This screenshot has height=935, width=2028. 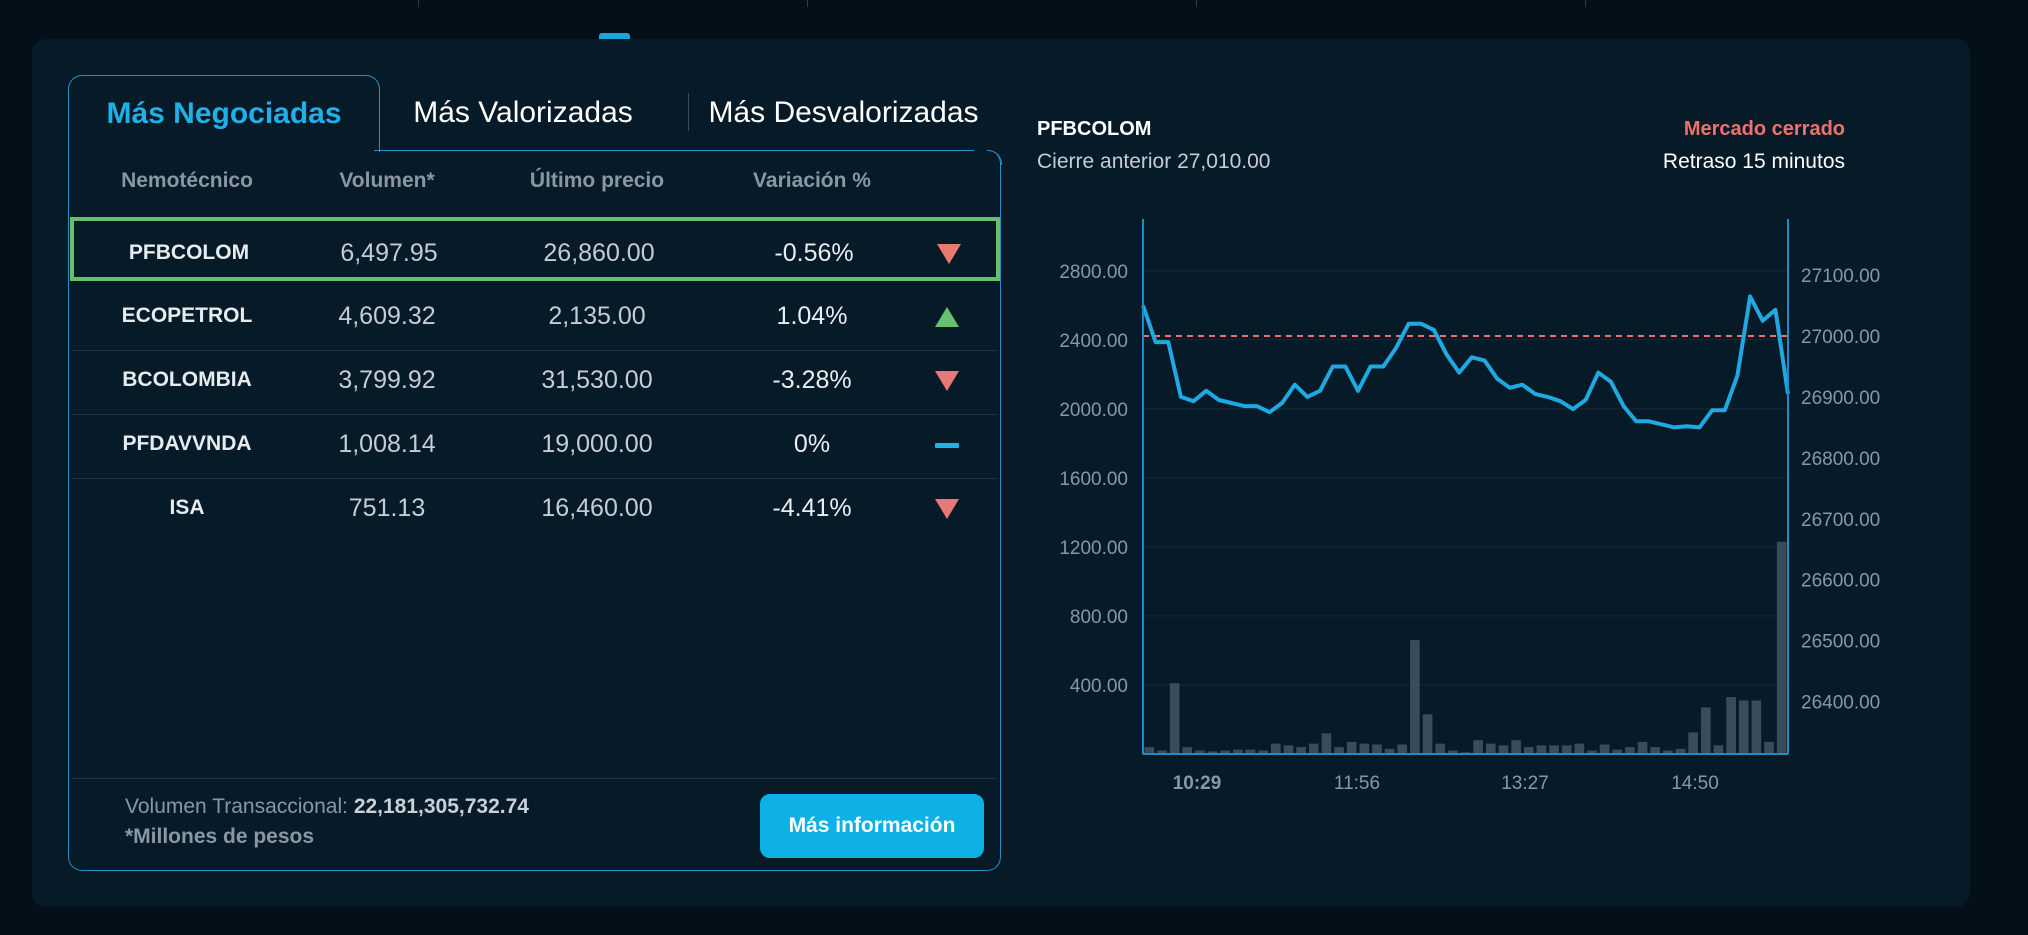 I want to click on row-variation: 0%, so click(x=812, y=444).